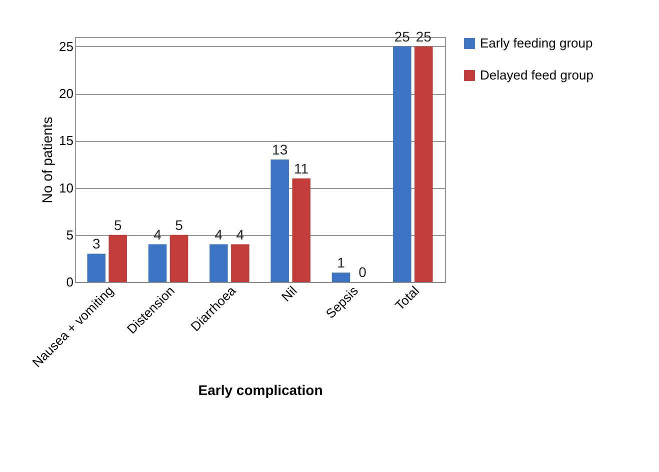 This screenshot has height=472, width=659. What do you see at coordinates (362, 272) in the screenshot?
I see `data-label: 0` at bounding box center [362, 272].